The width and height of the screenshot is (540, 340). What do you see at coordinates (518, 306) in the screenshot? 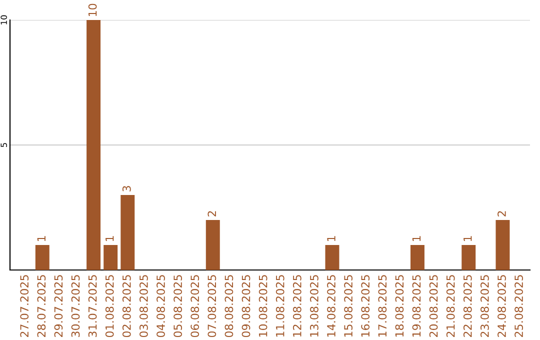
I see `x-tick-label: 25.08.2025` at bounding box center [518, 306].